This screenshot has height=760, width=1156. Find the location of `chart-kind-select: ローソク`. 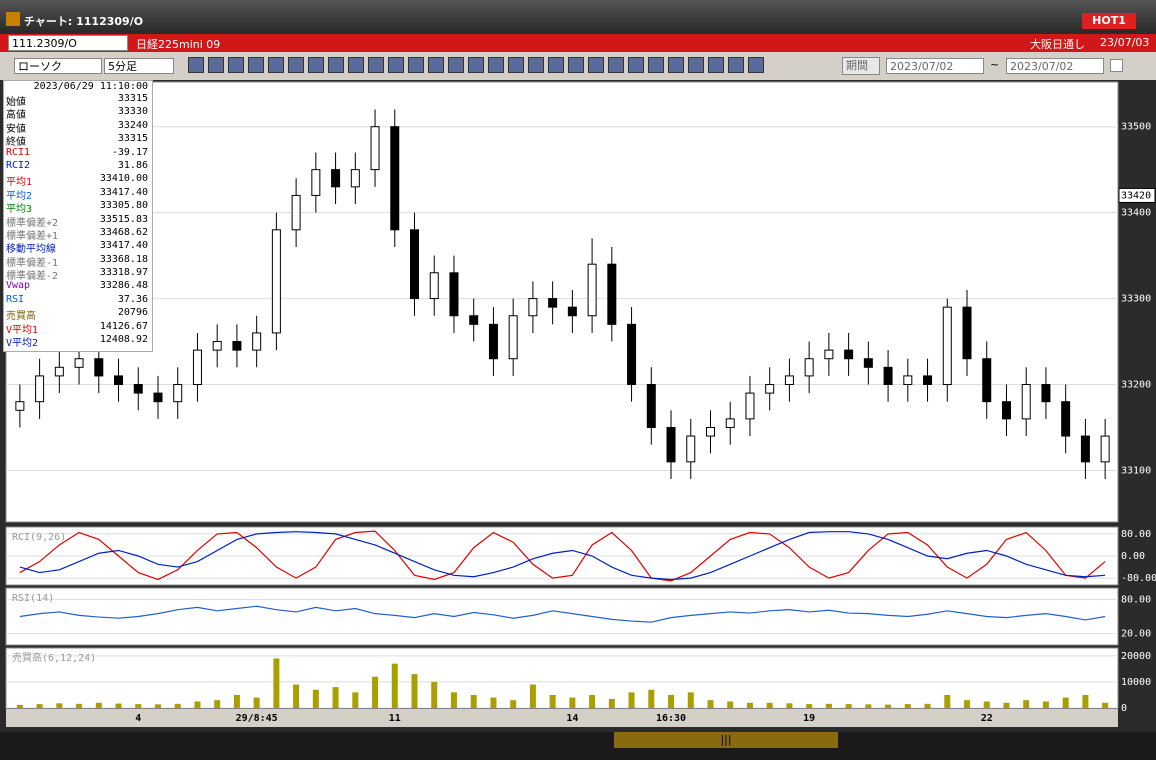

chart-kind-select: ローソク is located at coordinates (58, 66).